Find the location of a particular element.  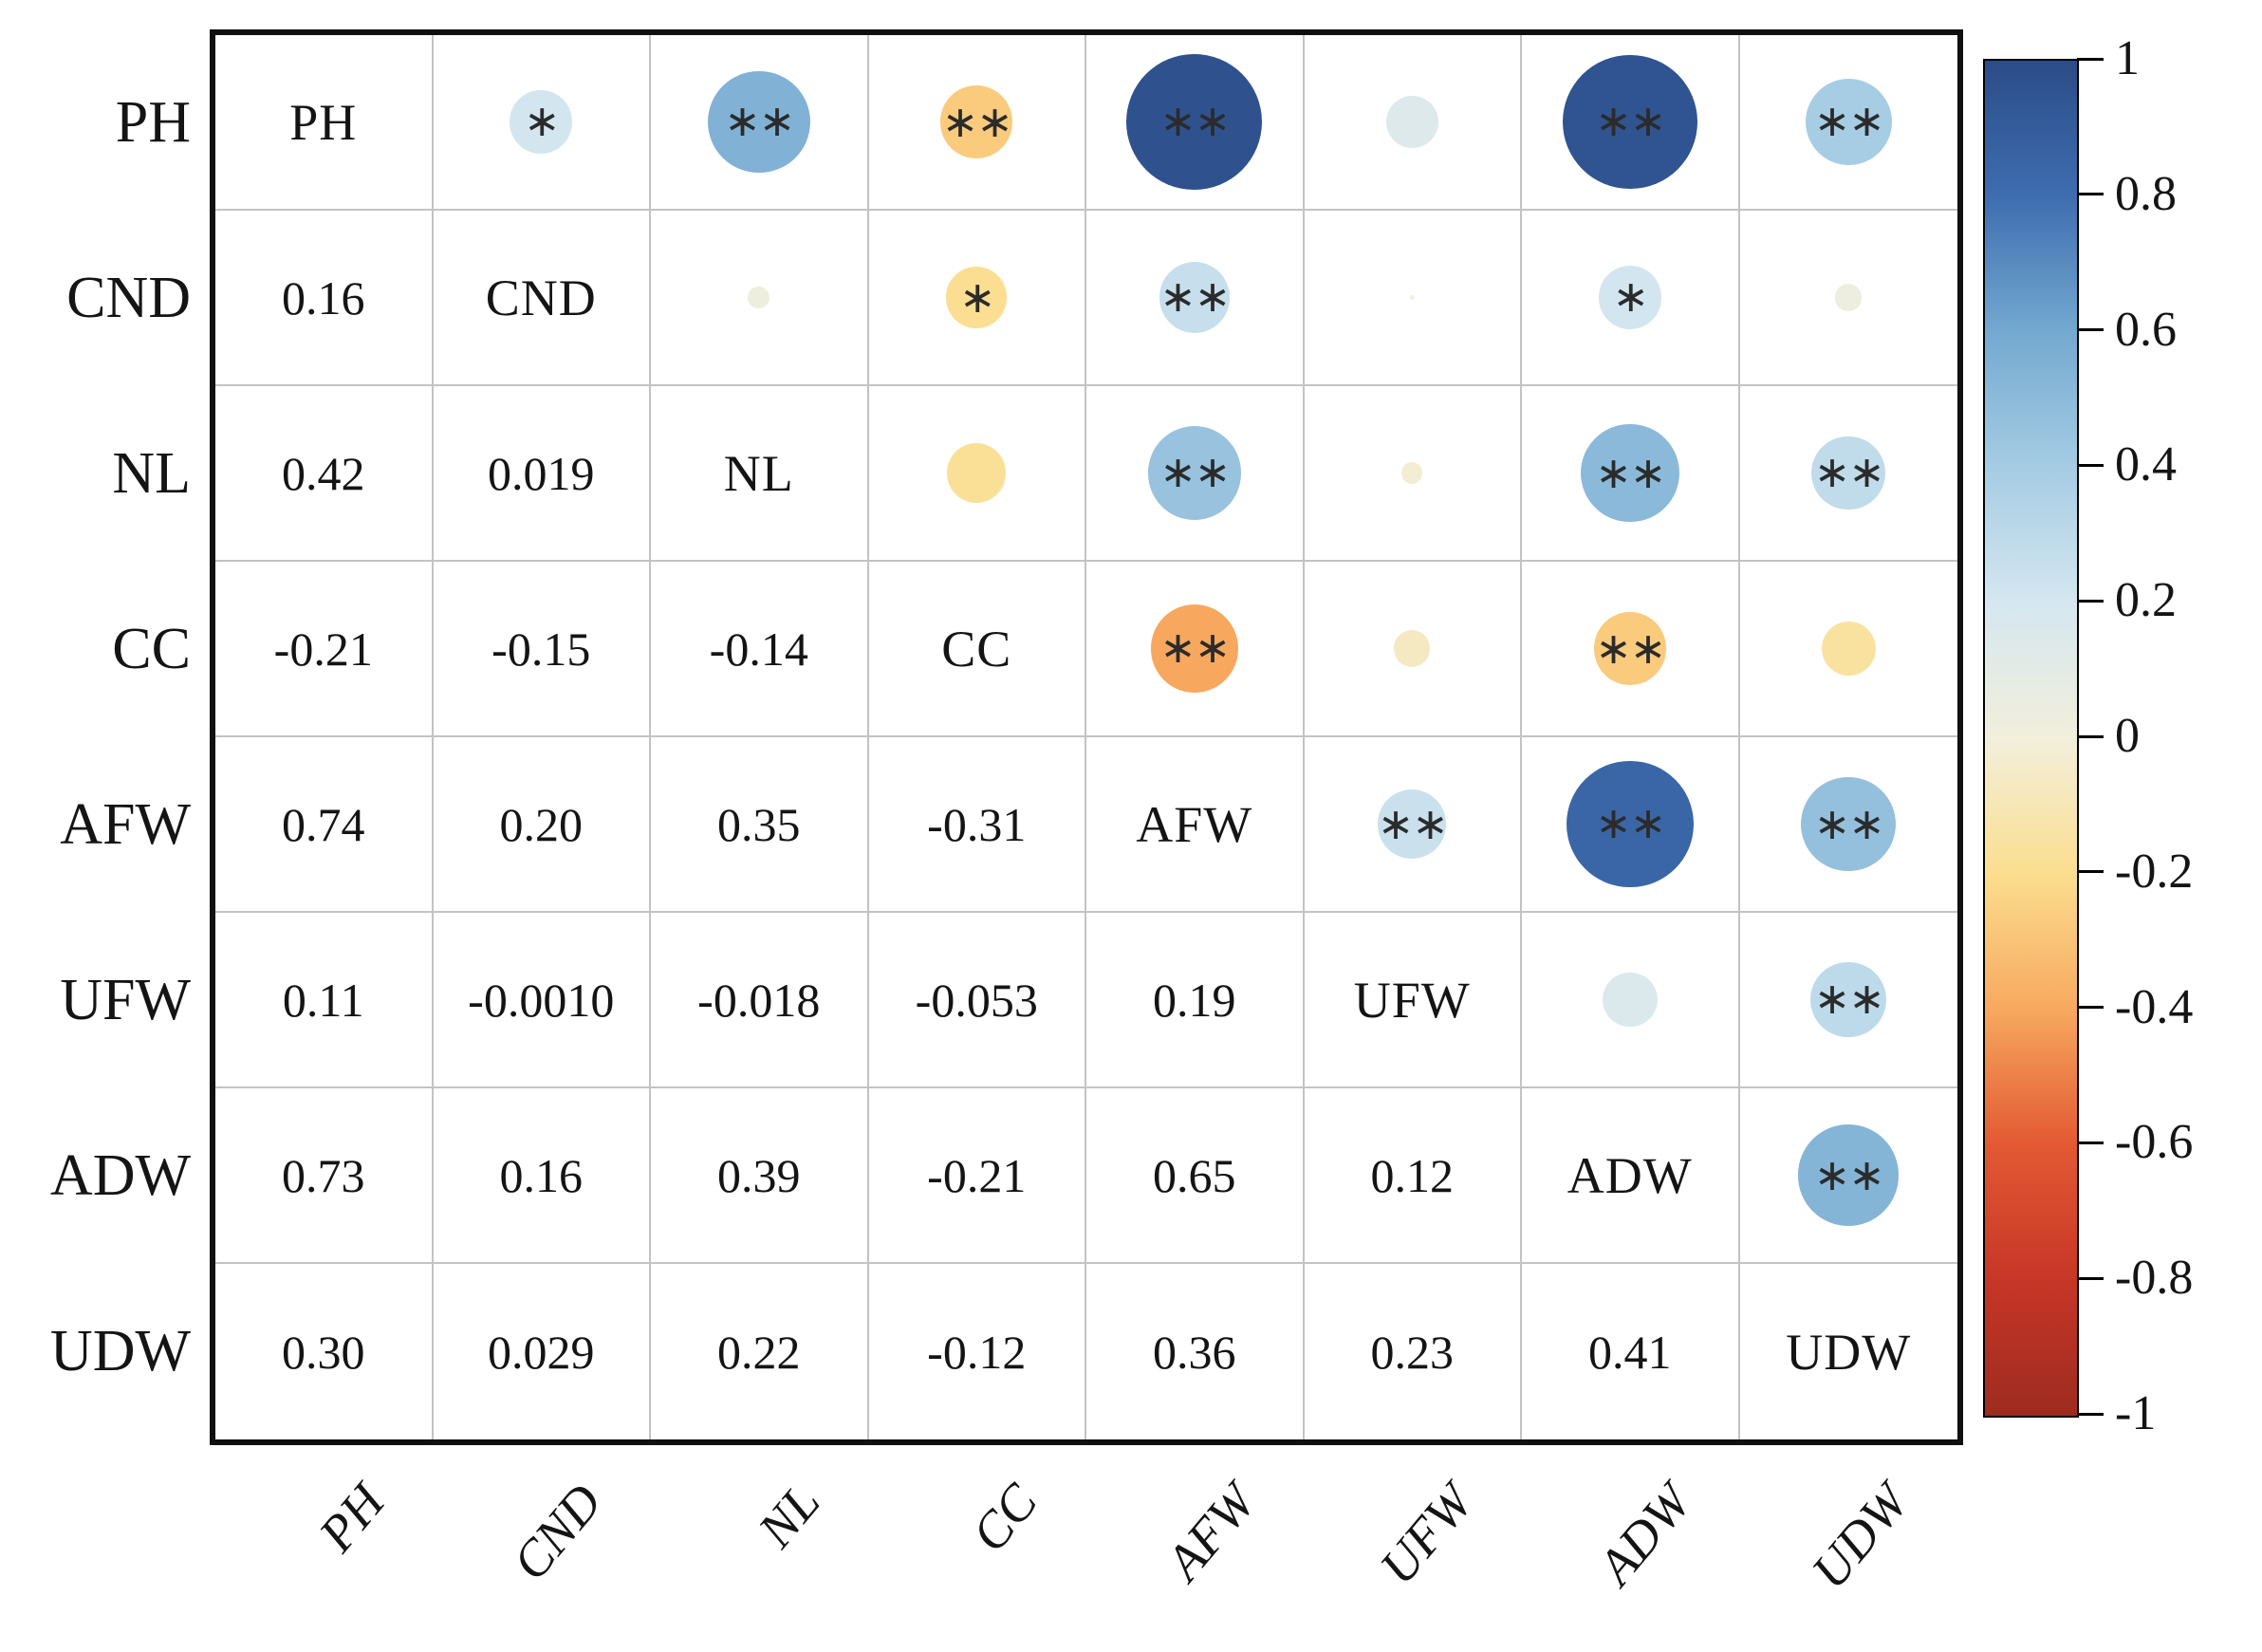

variable-label: CC is located at coordinates (976, 649).